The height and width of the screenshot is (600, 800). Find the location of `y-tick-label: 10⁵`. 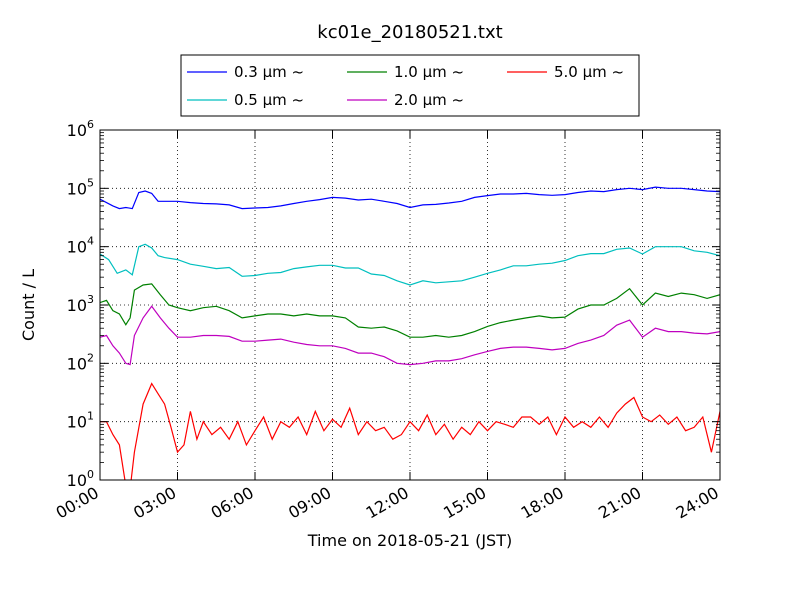

y-tick-label: 10⁵ is located at coordinates (80, 187).